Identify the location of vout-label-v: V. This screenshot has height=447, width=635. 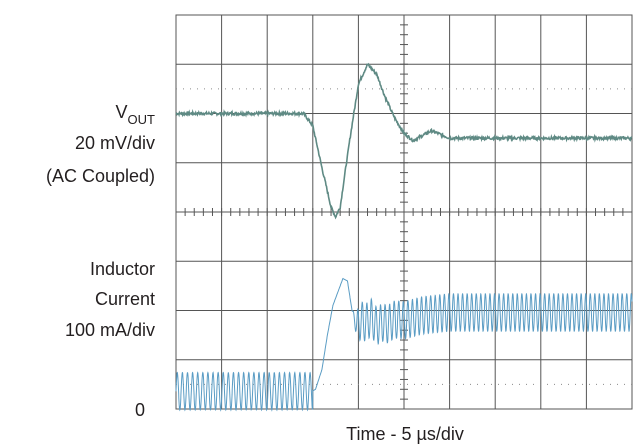
(122, 112).